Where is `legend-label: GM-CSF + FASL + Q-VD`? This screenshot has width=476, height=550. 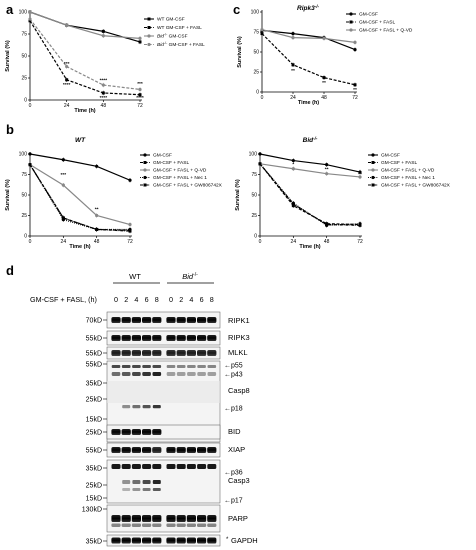
legend-label: GM-CSF + FASL + Q-VD is located at coordinates (386, 31).